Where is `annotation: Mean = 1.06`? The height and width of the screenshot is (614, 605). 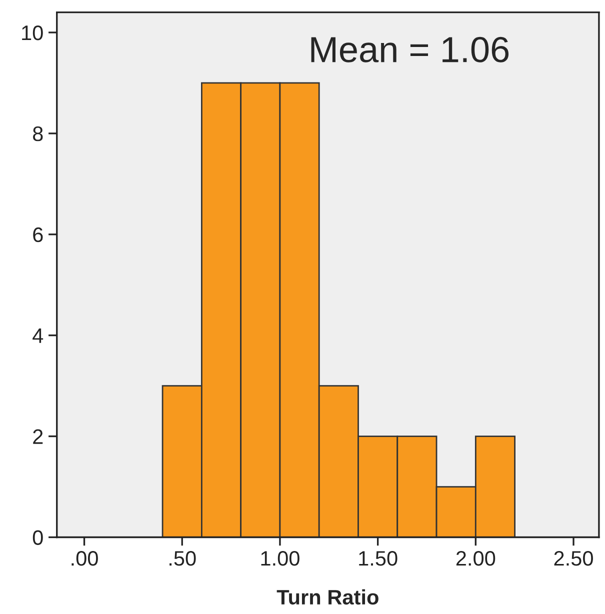 annotation: Mean = 1.06 is located at coordinates (410, 49).